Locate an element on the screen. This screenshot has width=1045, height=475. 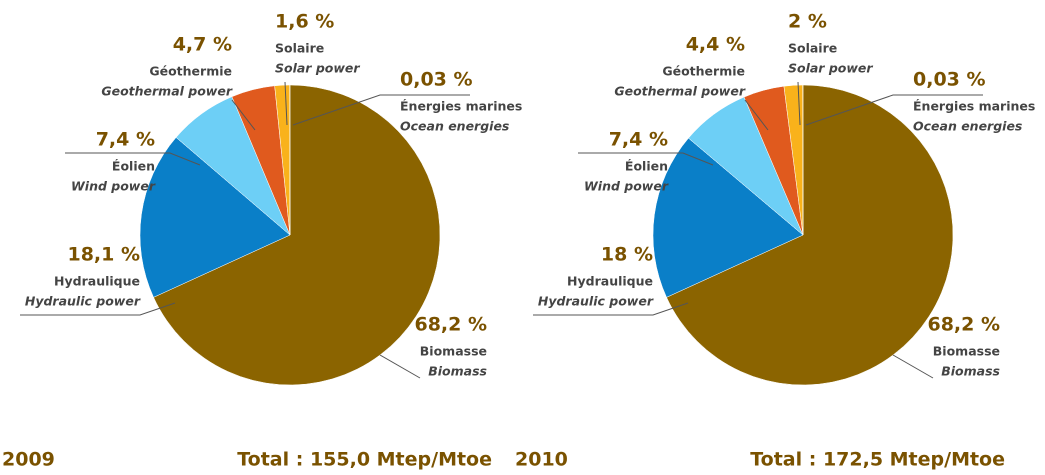
year: 2009 is located at coordinates (28, 460).